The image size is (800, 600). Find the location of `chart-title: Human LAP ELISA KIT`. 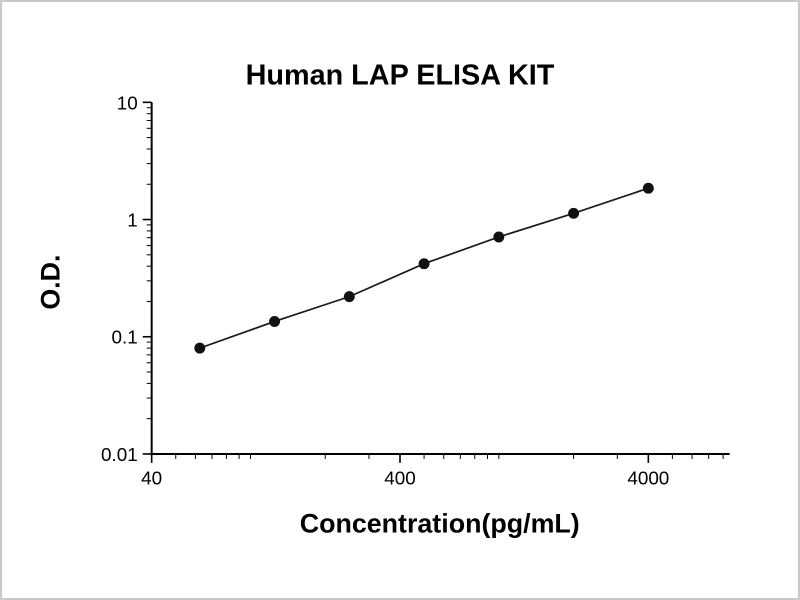

chart-title: Human LAP ELISA KIT is located at coordinates (400, 75).